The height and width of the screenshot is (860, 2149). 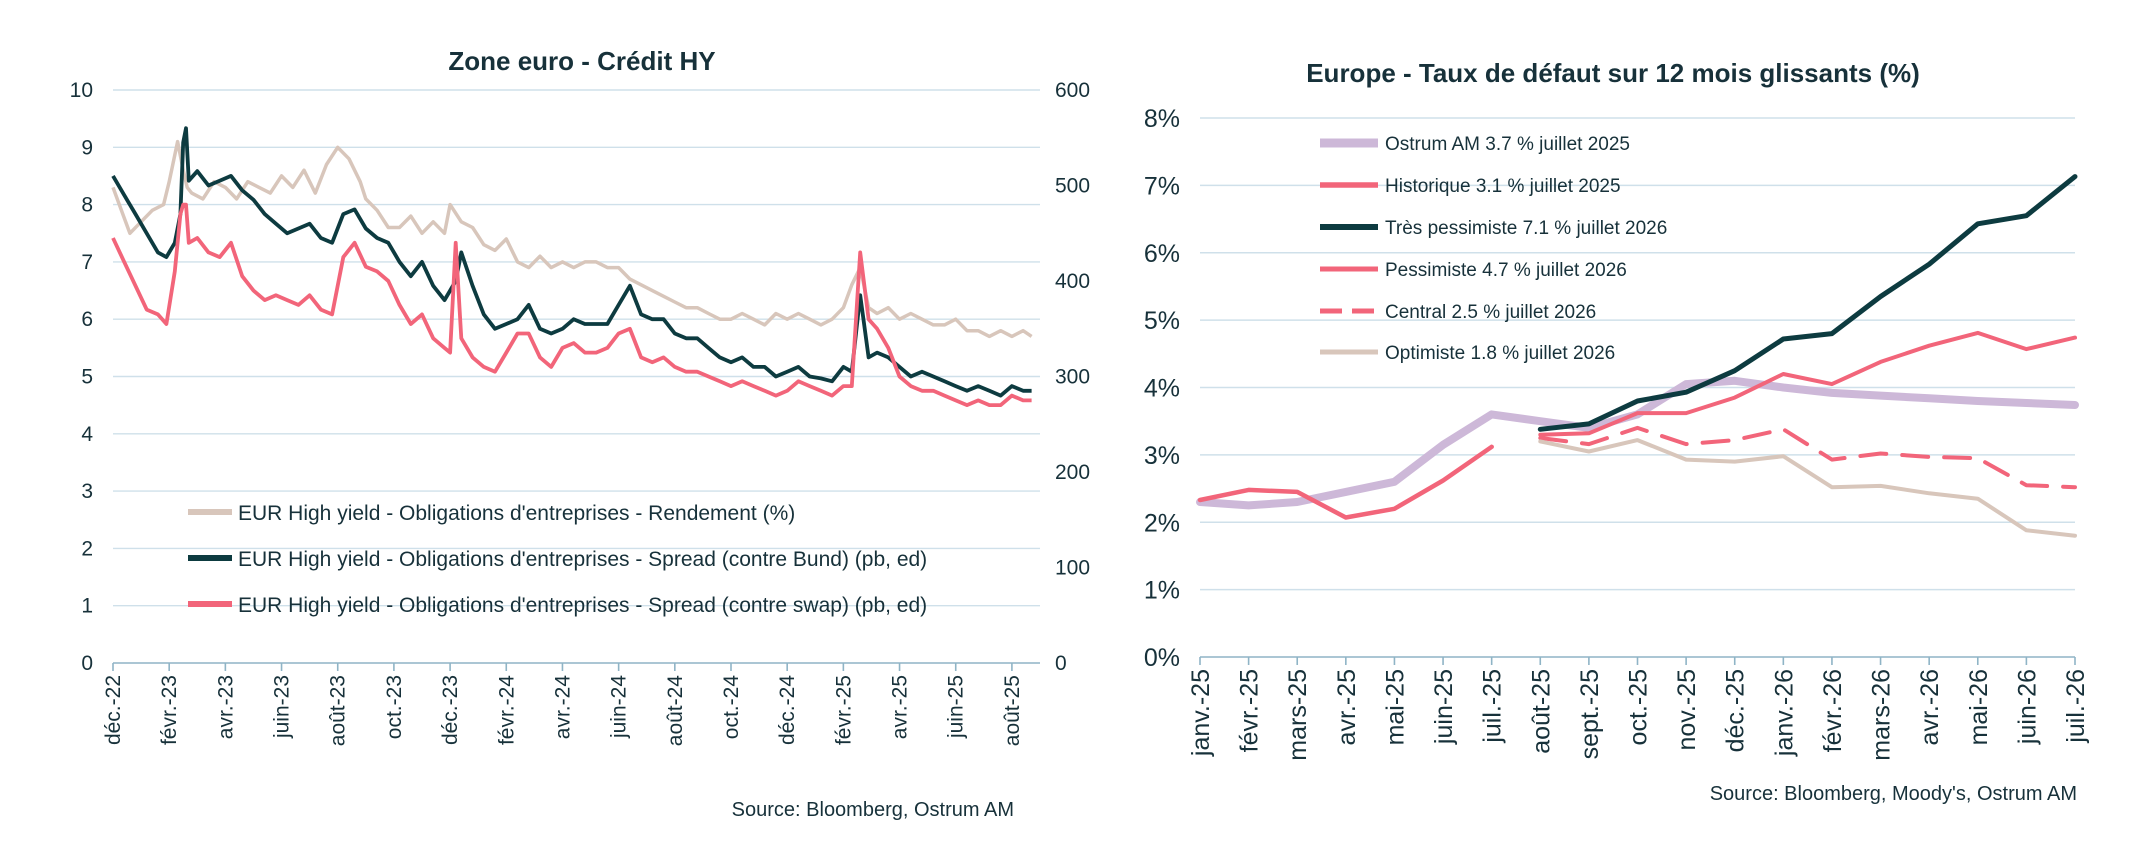 I want to click on right-x-tick-label: mars-25, so click(x=1298, y=715).